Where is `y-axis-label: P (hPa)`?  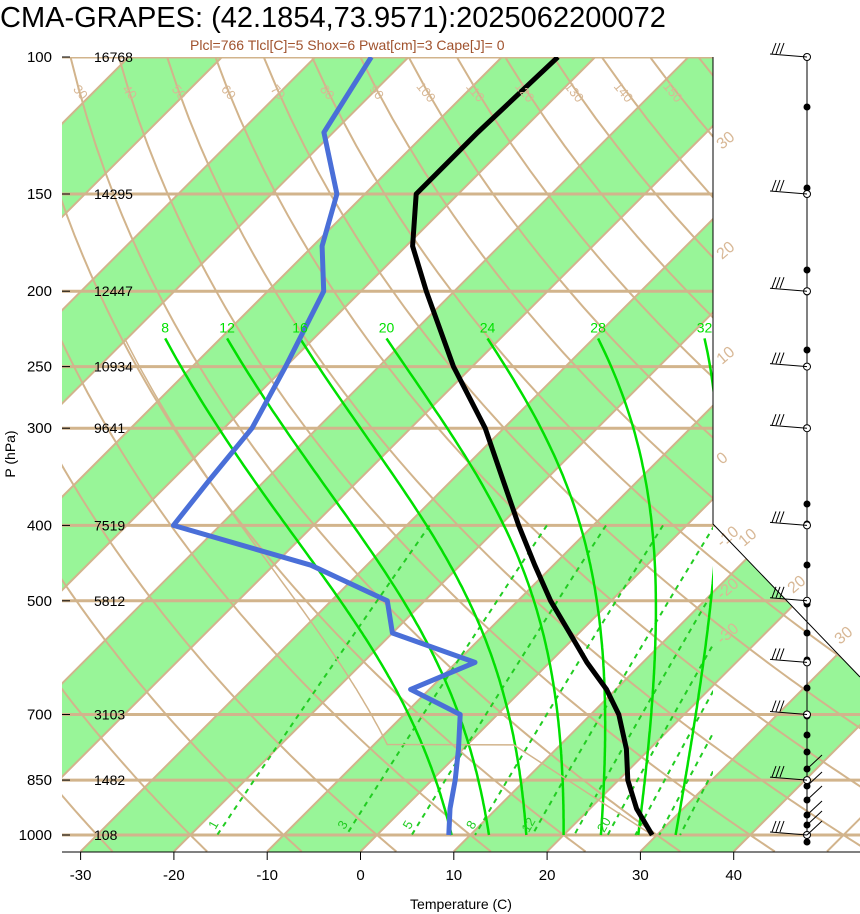 y-axis-label: P (hPa) is located at coordinates (10, 453).